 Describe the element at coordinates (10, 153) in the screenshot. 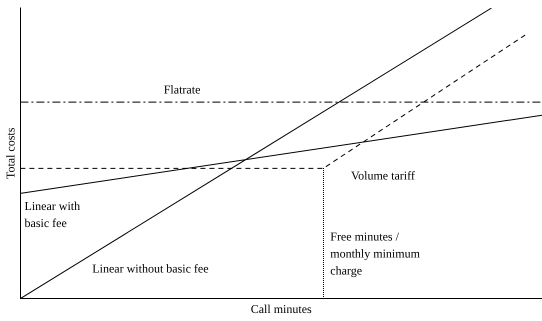

I see `y-axis-title: Total costs` at that location.